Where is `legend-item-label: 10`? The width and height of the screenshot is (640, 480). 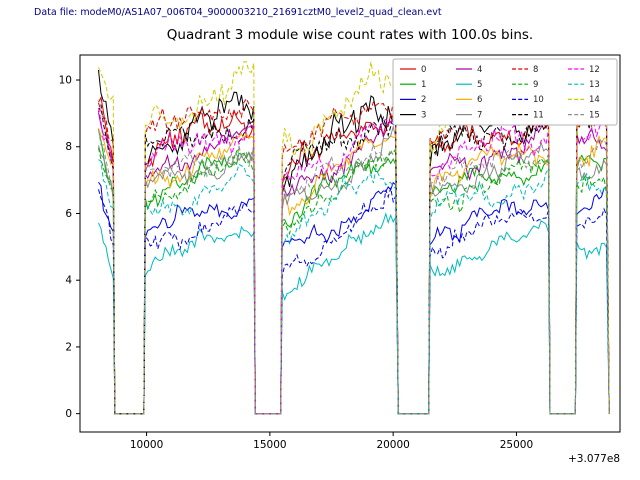
legend-item-label: 10 is located at coordinates (538, 100).